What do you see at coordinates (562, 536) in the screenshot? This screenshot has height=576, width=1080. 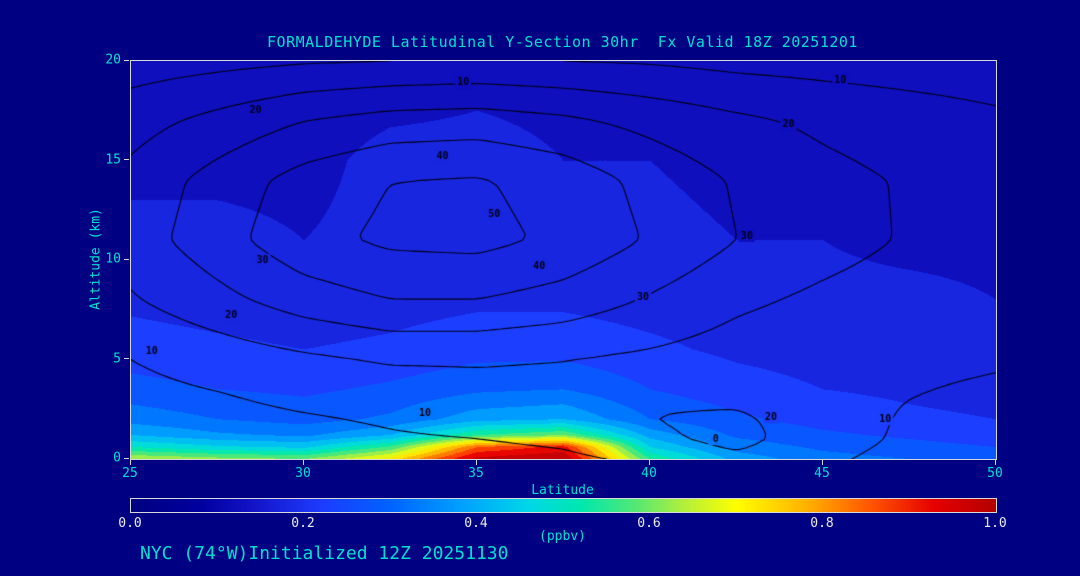 I see `colorbar-units: (ppbv)` at bounding box center [562, 536].